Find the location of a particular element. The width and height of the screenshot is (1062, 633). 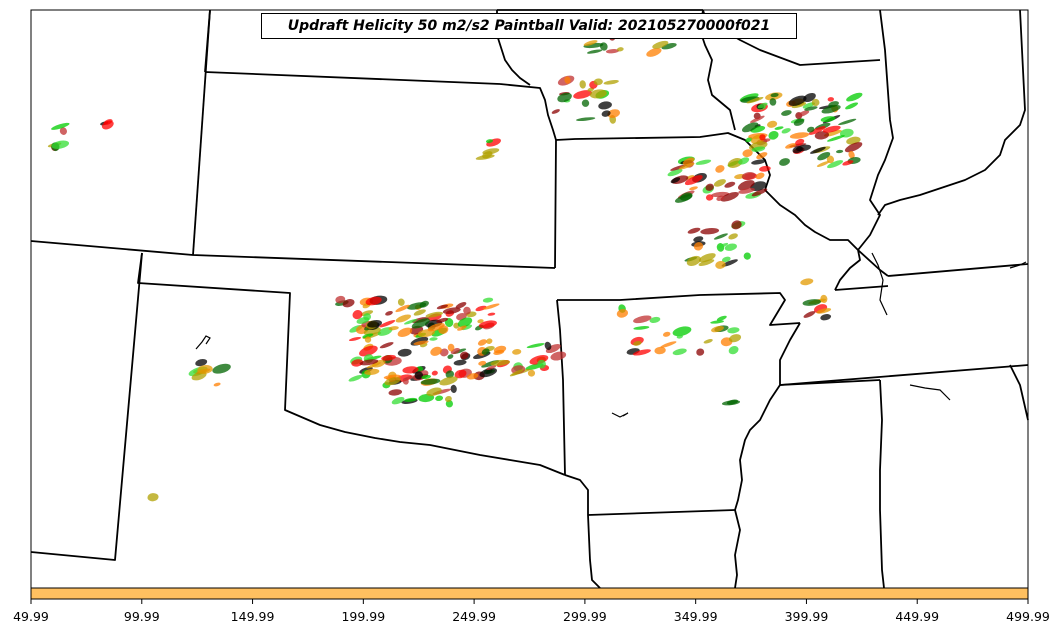

x-tick-label: 299.99 is located at coordinates (585, 616).